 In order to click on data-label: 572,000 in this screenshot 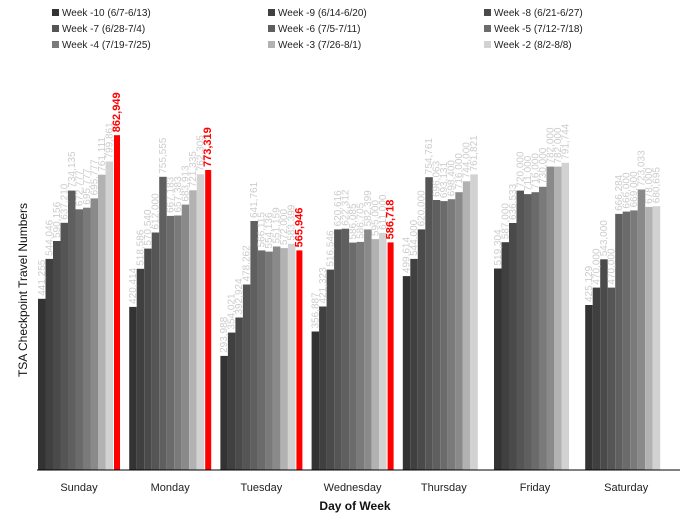, I will do `click(284, 227)`.